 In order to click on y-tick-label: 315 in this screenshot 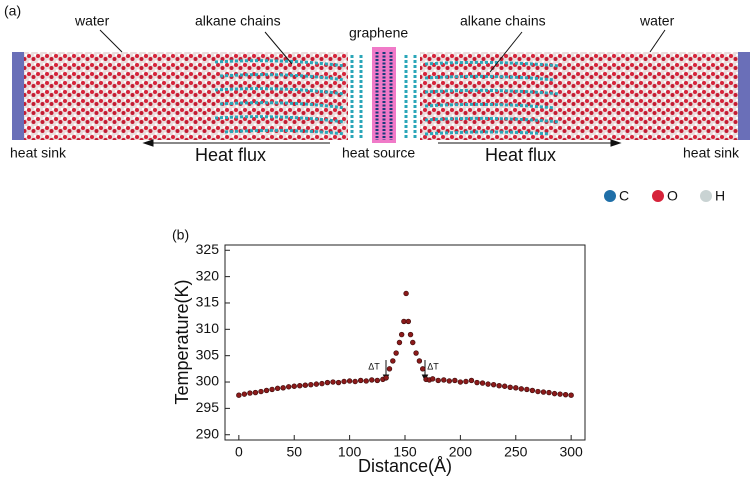, I will do `click(208, 302)`.